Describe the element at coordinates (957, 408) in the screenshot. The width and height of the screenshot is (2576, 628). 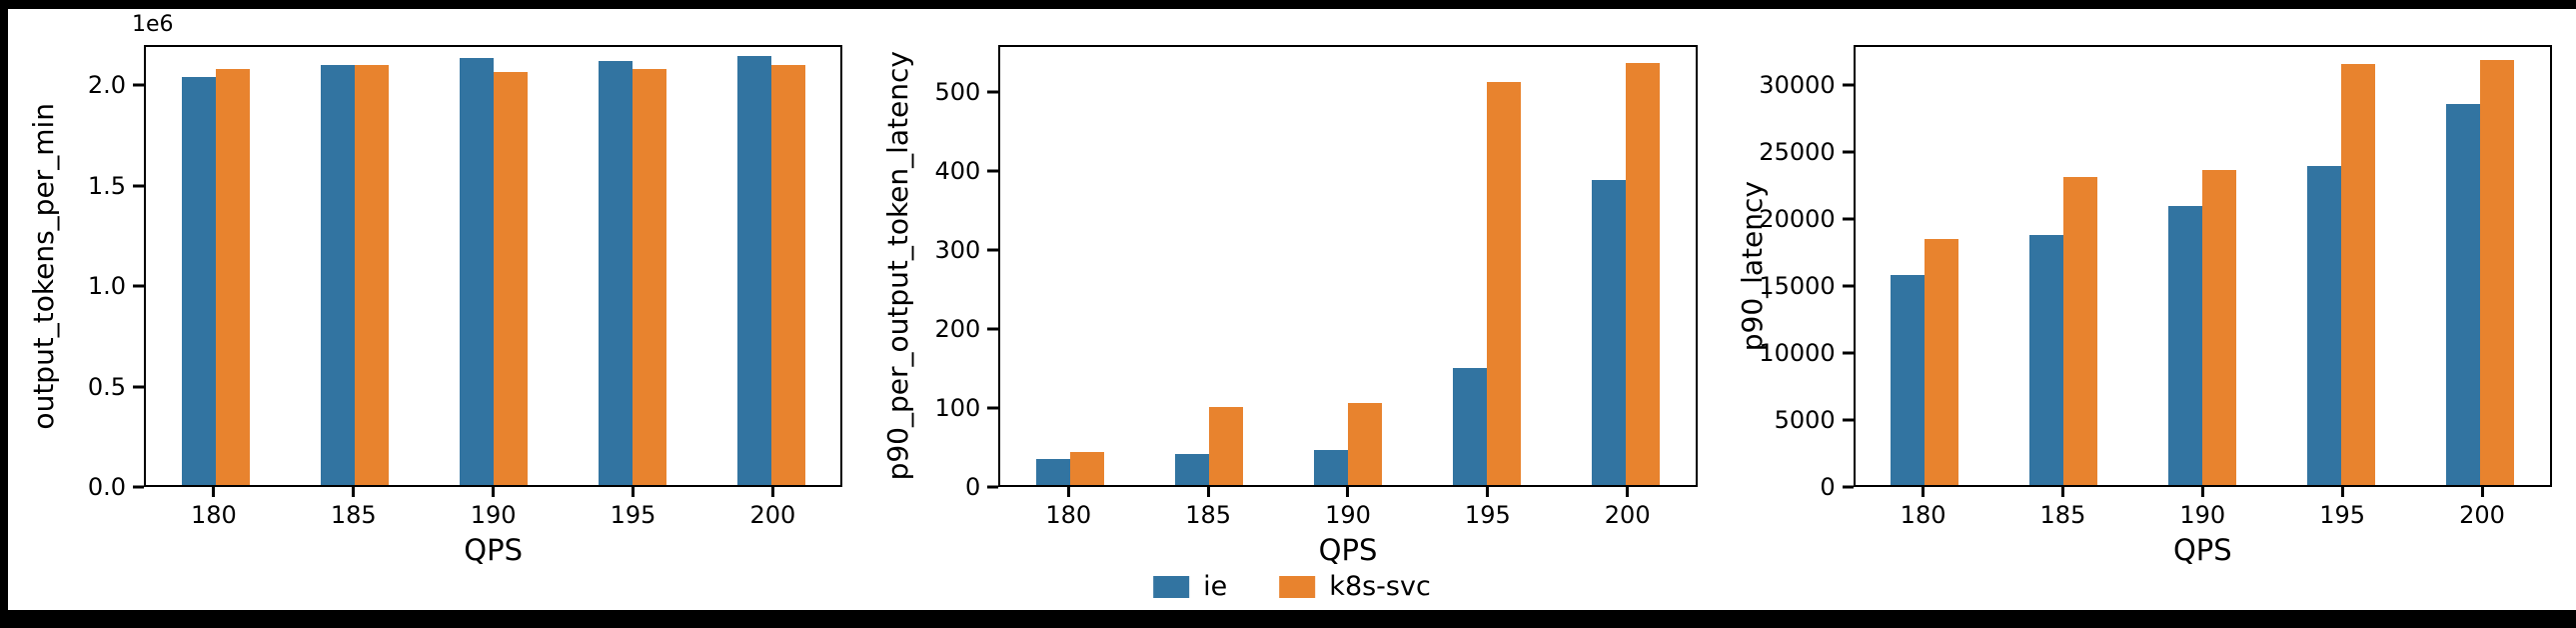
I see `y-tick-label: 100` at that location.